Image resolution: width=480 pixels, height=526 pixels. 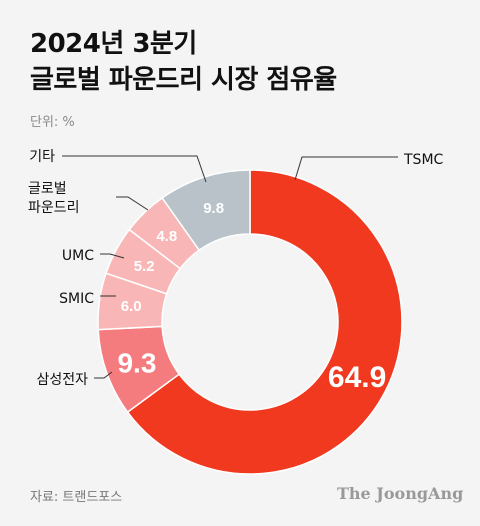 What do you see at coordinates (42, 157) in the screenshot?
I see `category-label-other: 기타` at bounding box center [42, 157].